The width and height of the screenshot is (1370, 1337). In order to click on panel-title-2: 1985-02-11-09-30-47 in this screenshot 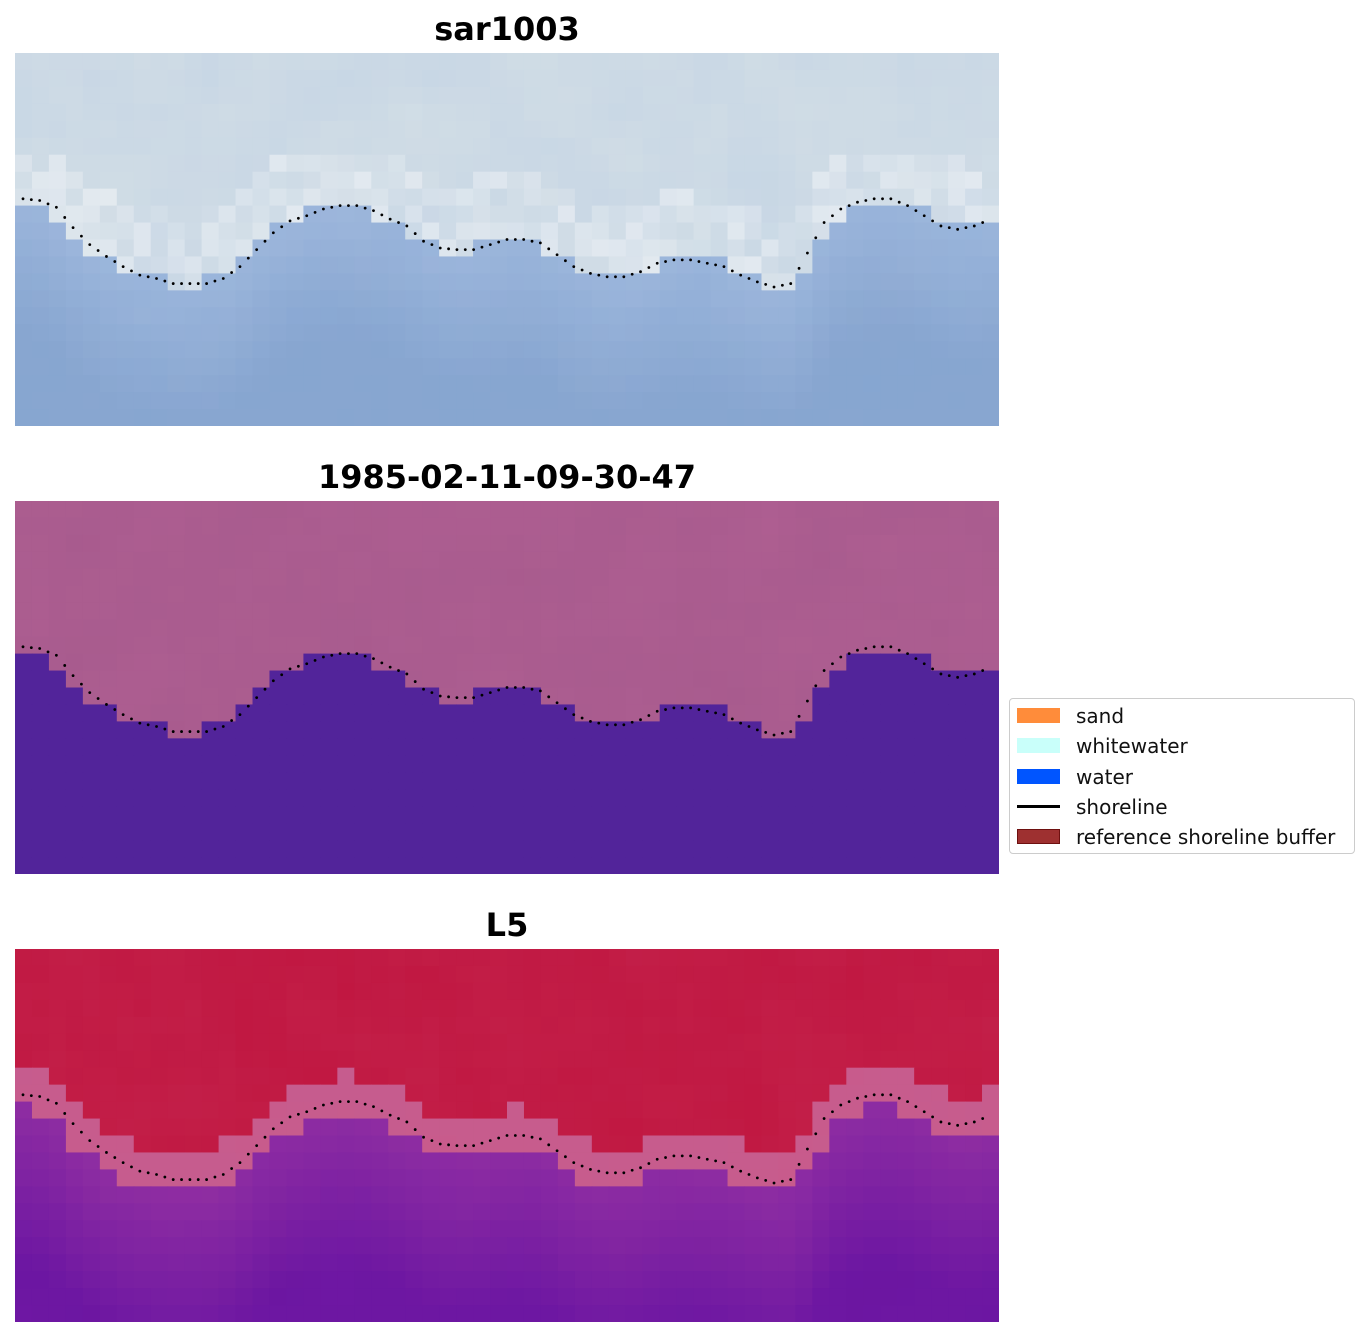, I will do `click(507, 477)`.